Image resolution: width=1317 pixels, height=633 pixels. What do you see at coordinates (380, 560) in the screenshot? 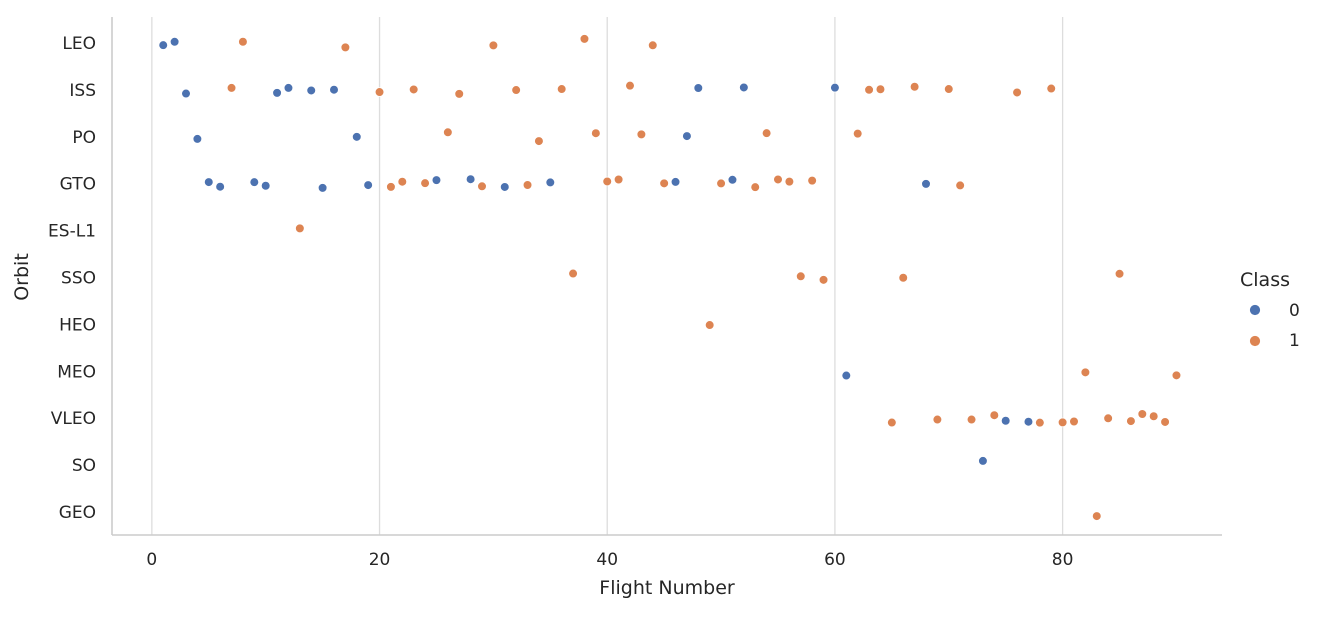
I see `x-tick-label: 20` at bounding box center [380, 560].